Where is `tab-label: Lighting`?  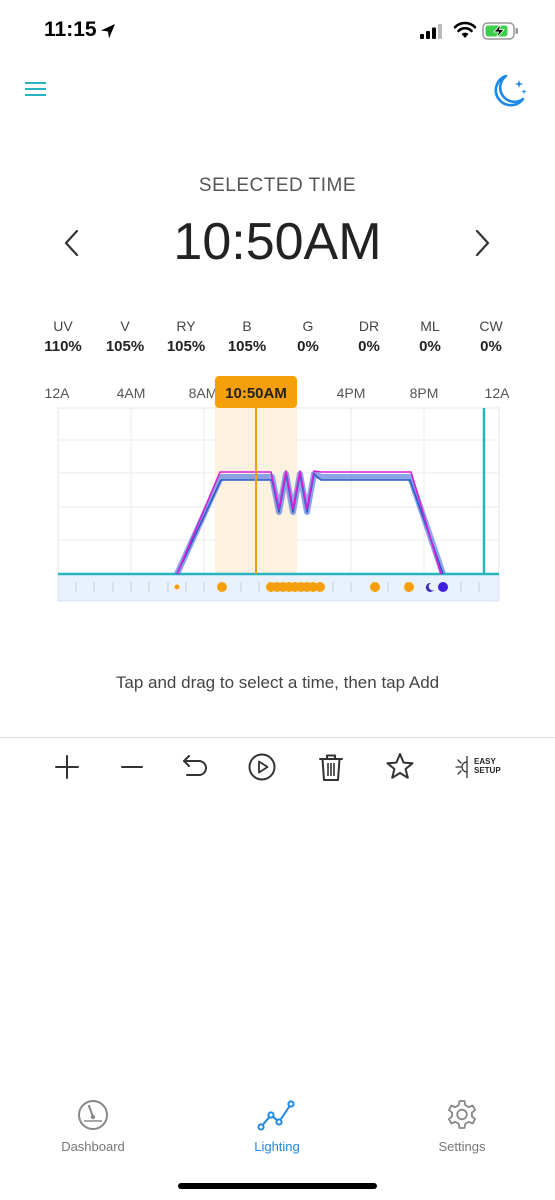
tab-label: Lighting is located at coordinates (277, 1146).